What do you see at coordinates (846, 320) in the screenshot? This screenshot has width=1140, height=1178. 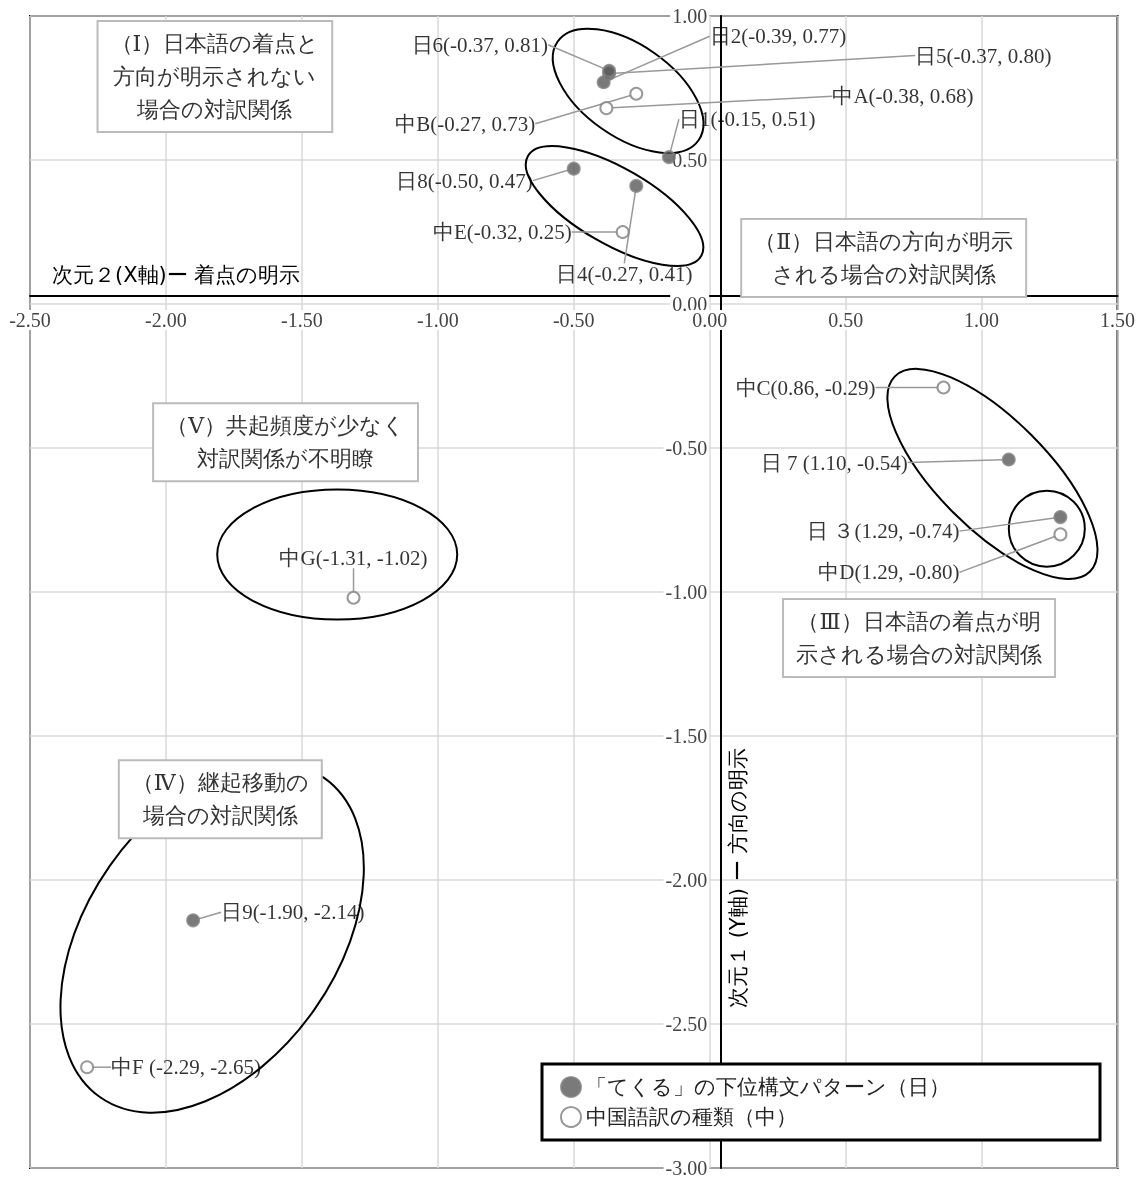 I see `x-tick-label: 0.50` at bounding box center [846, 320].